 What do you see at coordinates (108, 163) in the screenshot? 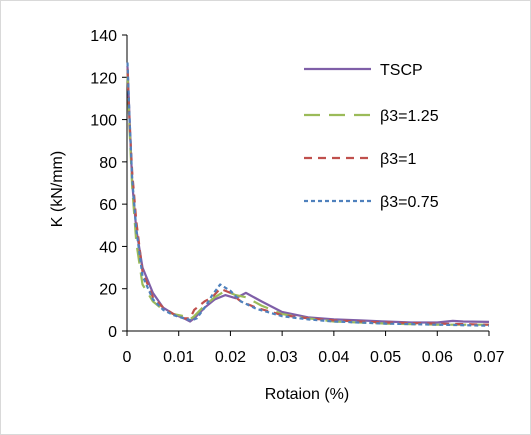
I see `y-tick-label: 80` at bounding box center [108, 163].